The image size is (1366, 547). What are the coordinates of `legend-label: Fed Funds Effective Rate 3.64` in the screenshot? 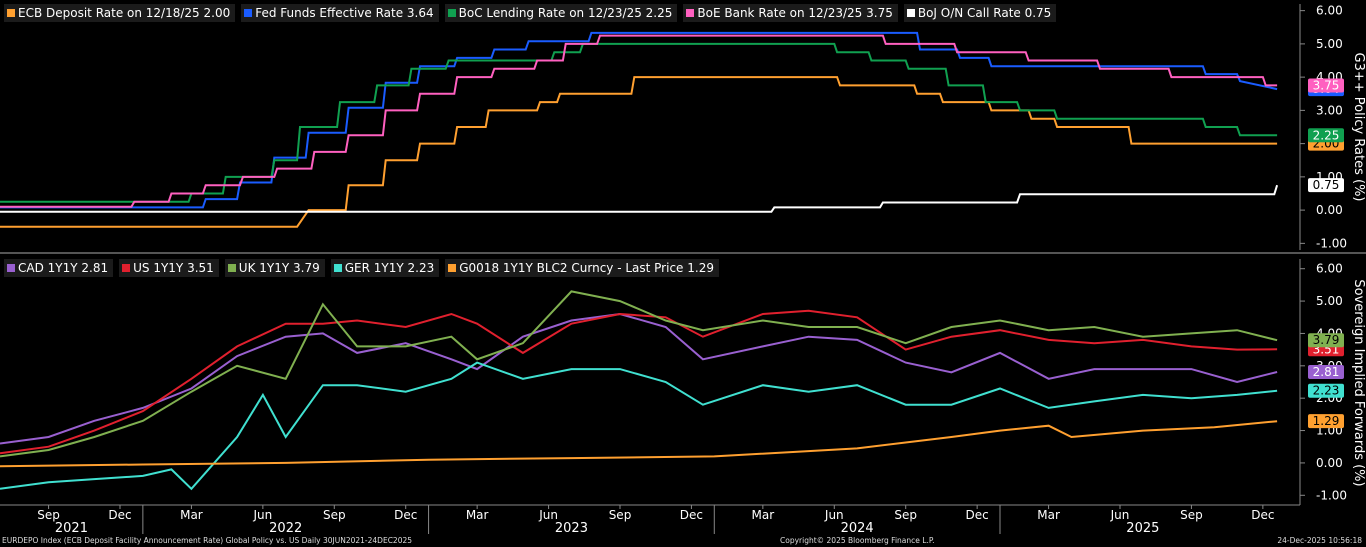 It's located at (344, 13).